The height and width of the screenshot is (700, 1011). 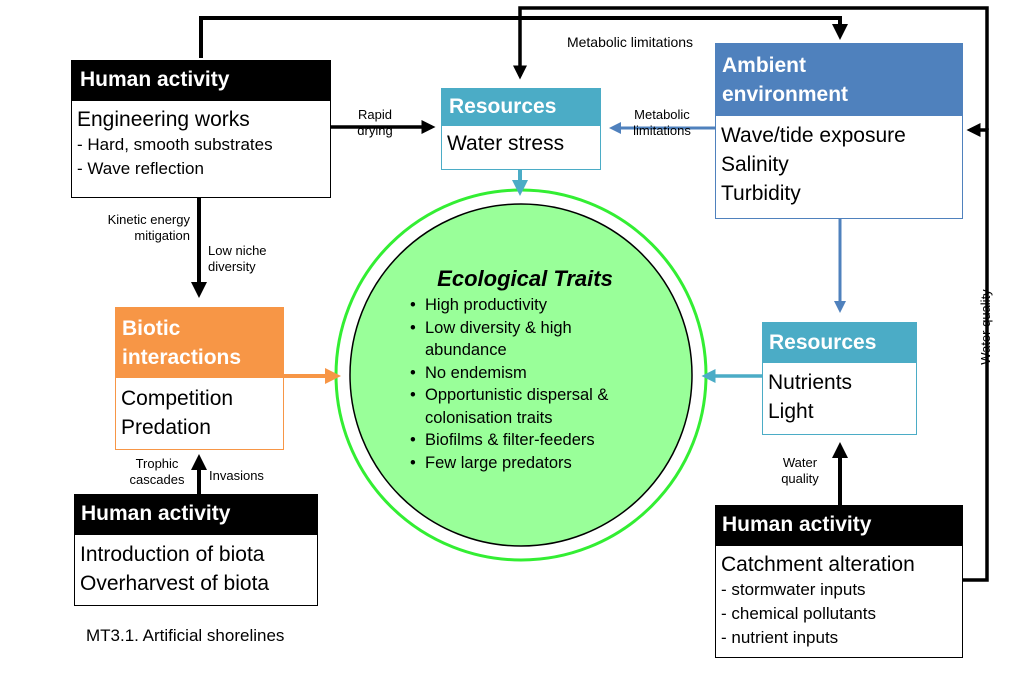 I want to click on header-line: Biotic, so click(x=151, y=328).